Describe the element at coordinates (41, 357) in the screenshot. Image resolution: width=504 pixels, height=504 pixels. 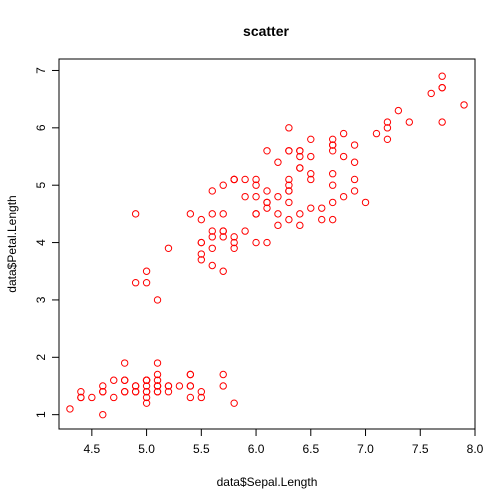
I see `y-tick-label: 2` at that location.